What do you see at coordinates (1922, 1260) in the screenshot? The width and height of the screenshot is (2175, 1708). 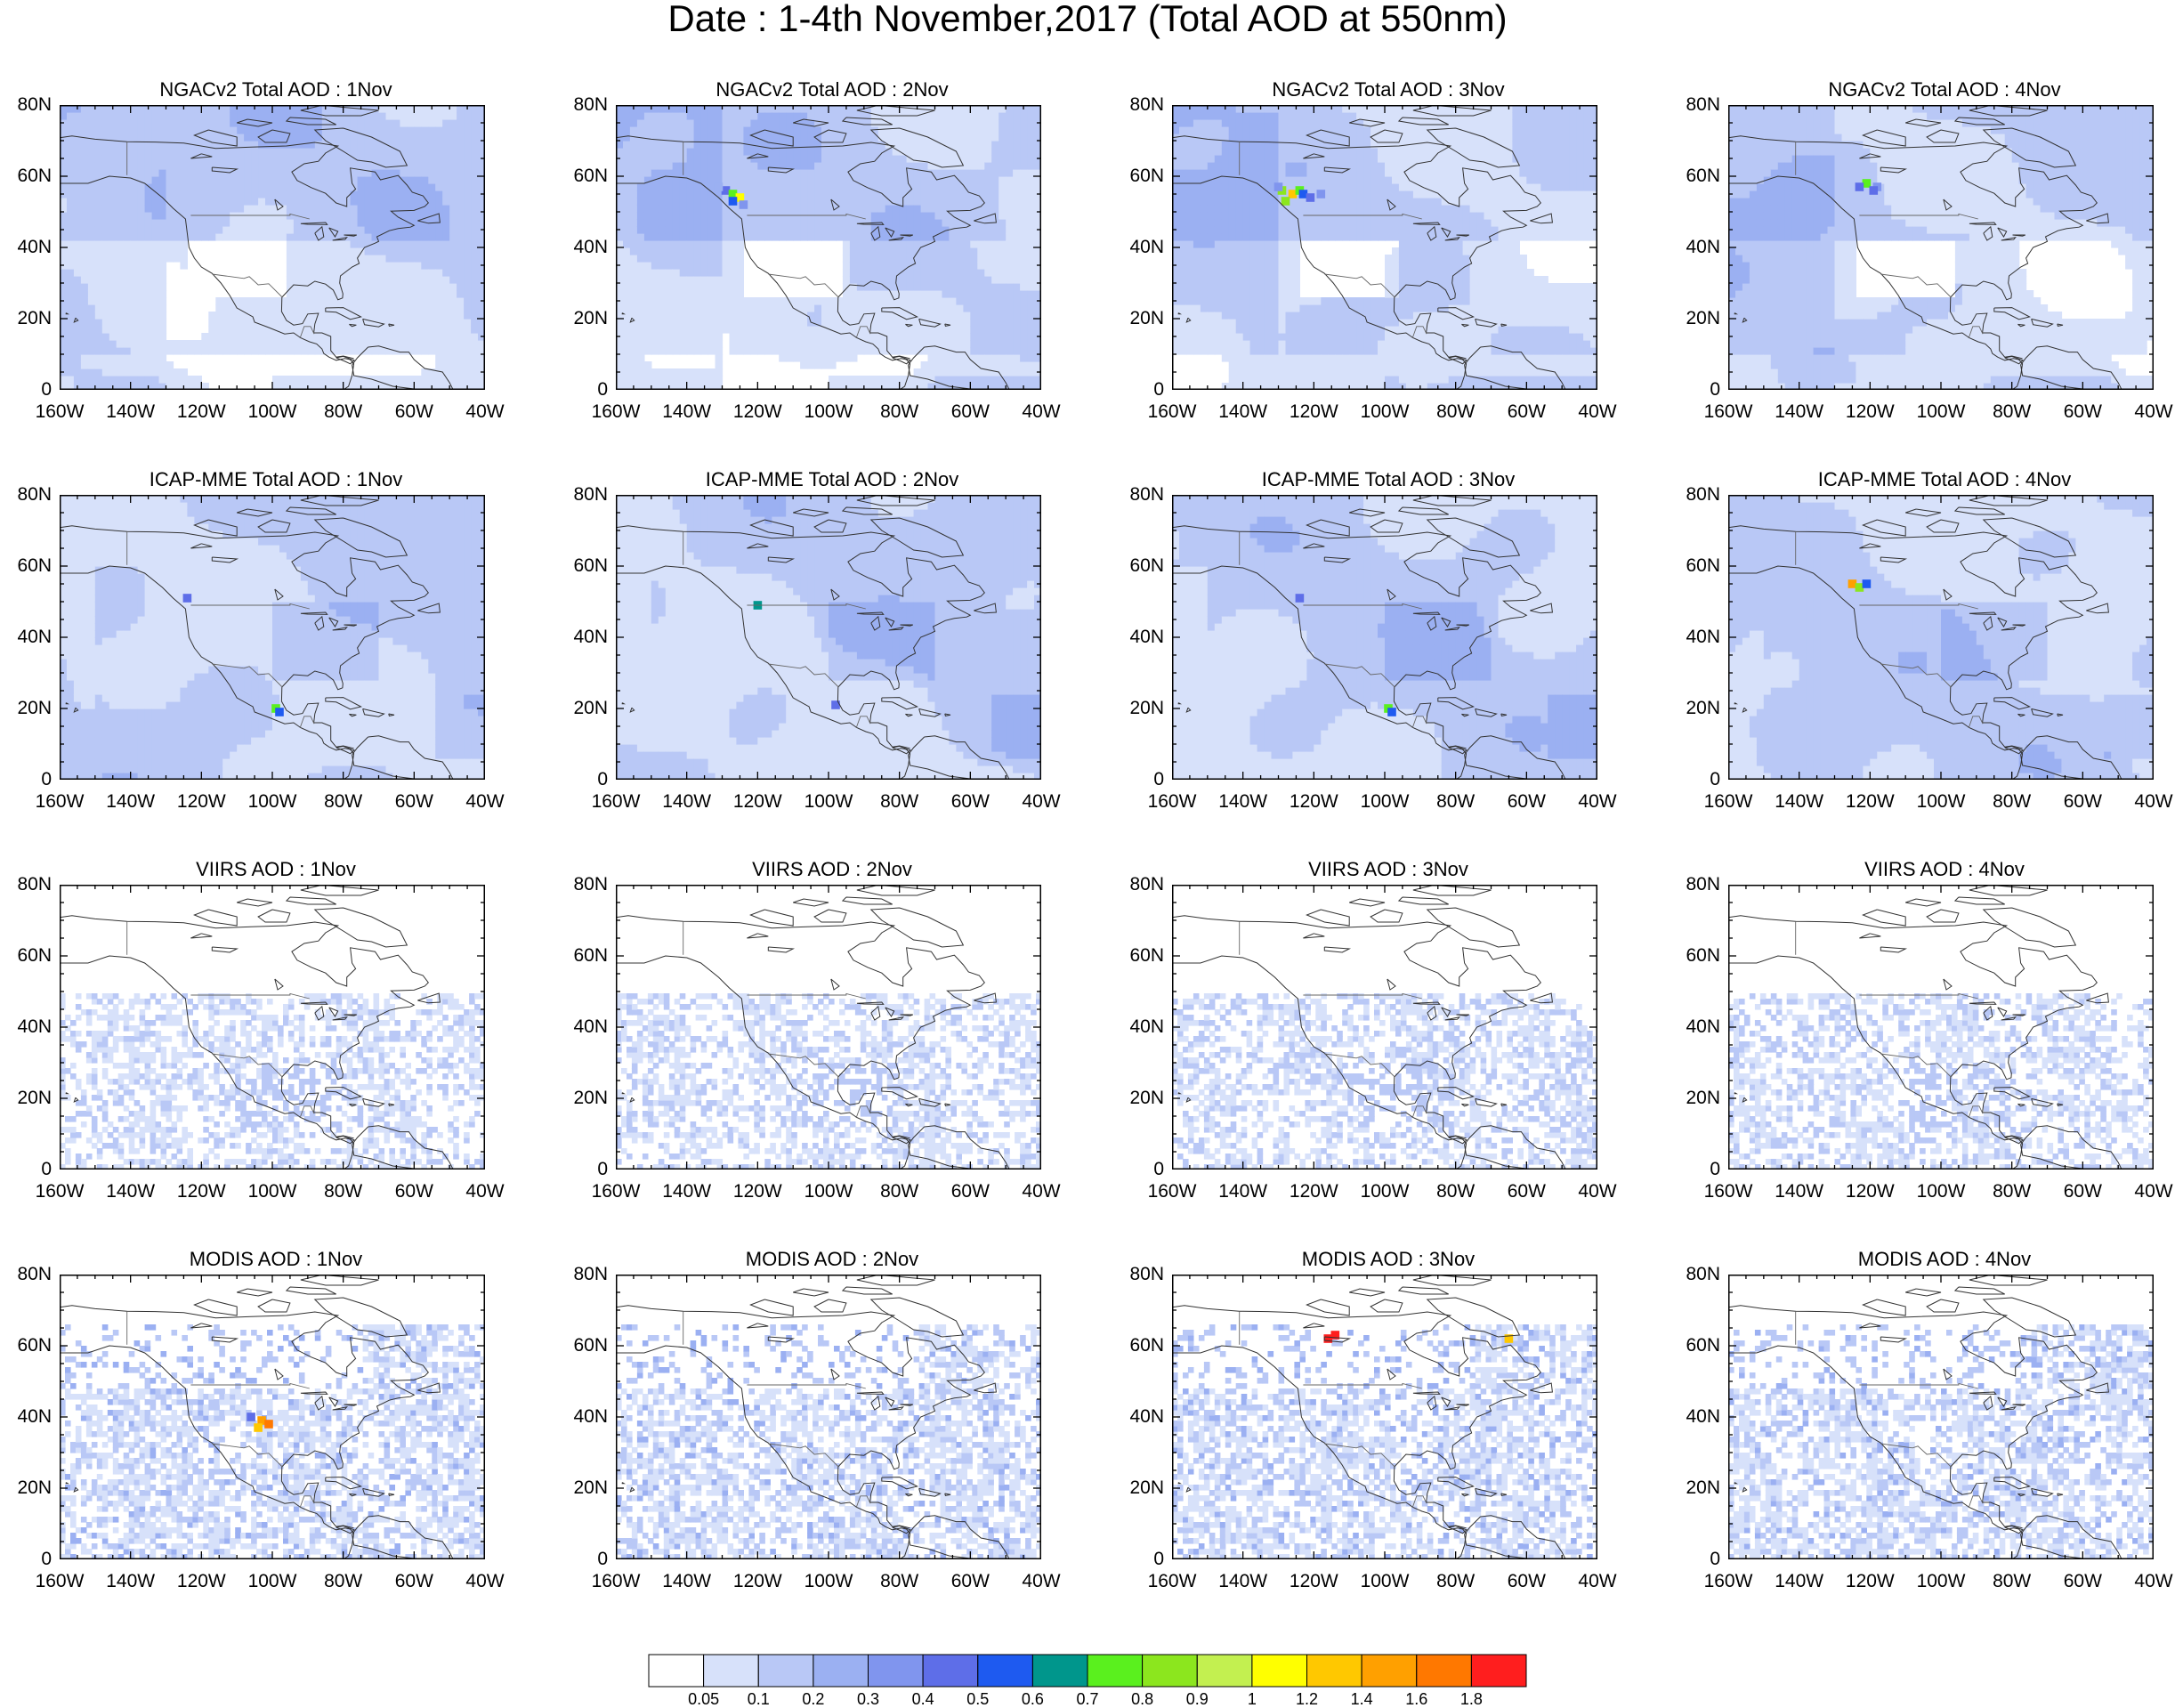 I see `panel-title: MODIS AOD : 4Nov` at bounding box center [1922, 1260].